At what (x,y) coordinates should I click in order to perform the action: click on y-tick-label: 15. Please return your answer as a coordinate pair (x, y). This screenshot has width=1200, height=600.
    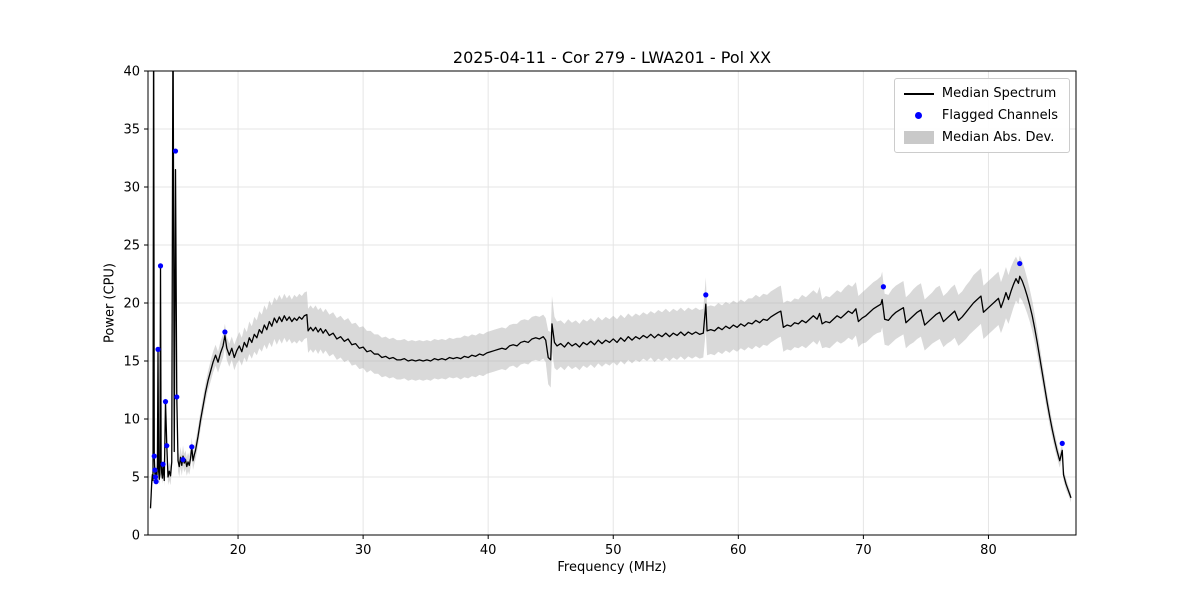
    Looking at the image, I should click on (131, 362).